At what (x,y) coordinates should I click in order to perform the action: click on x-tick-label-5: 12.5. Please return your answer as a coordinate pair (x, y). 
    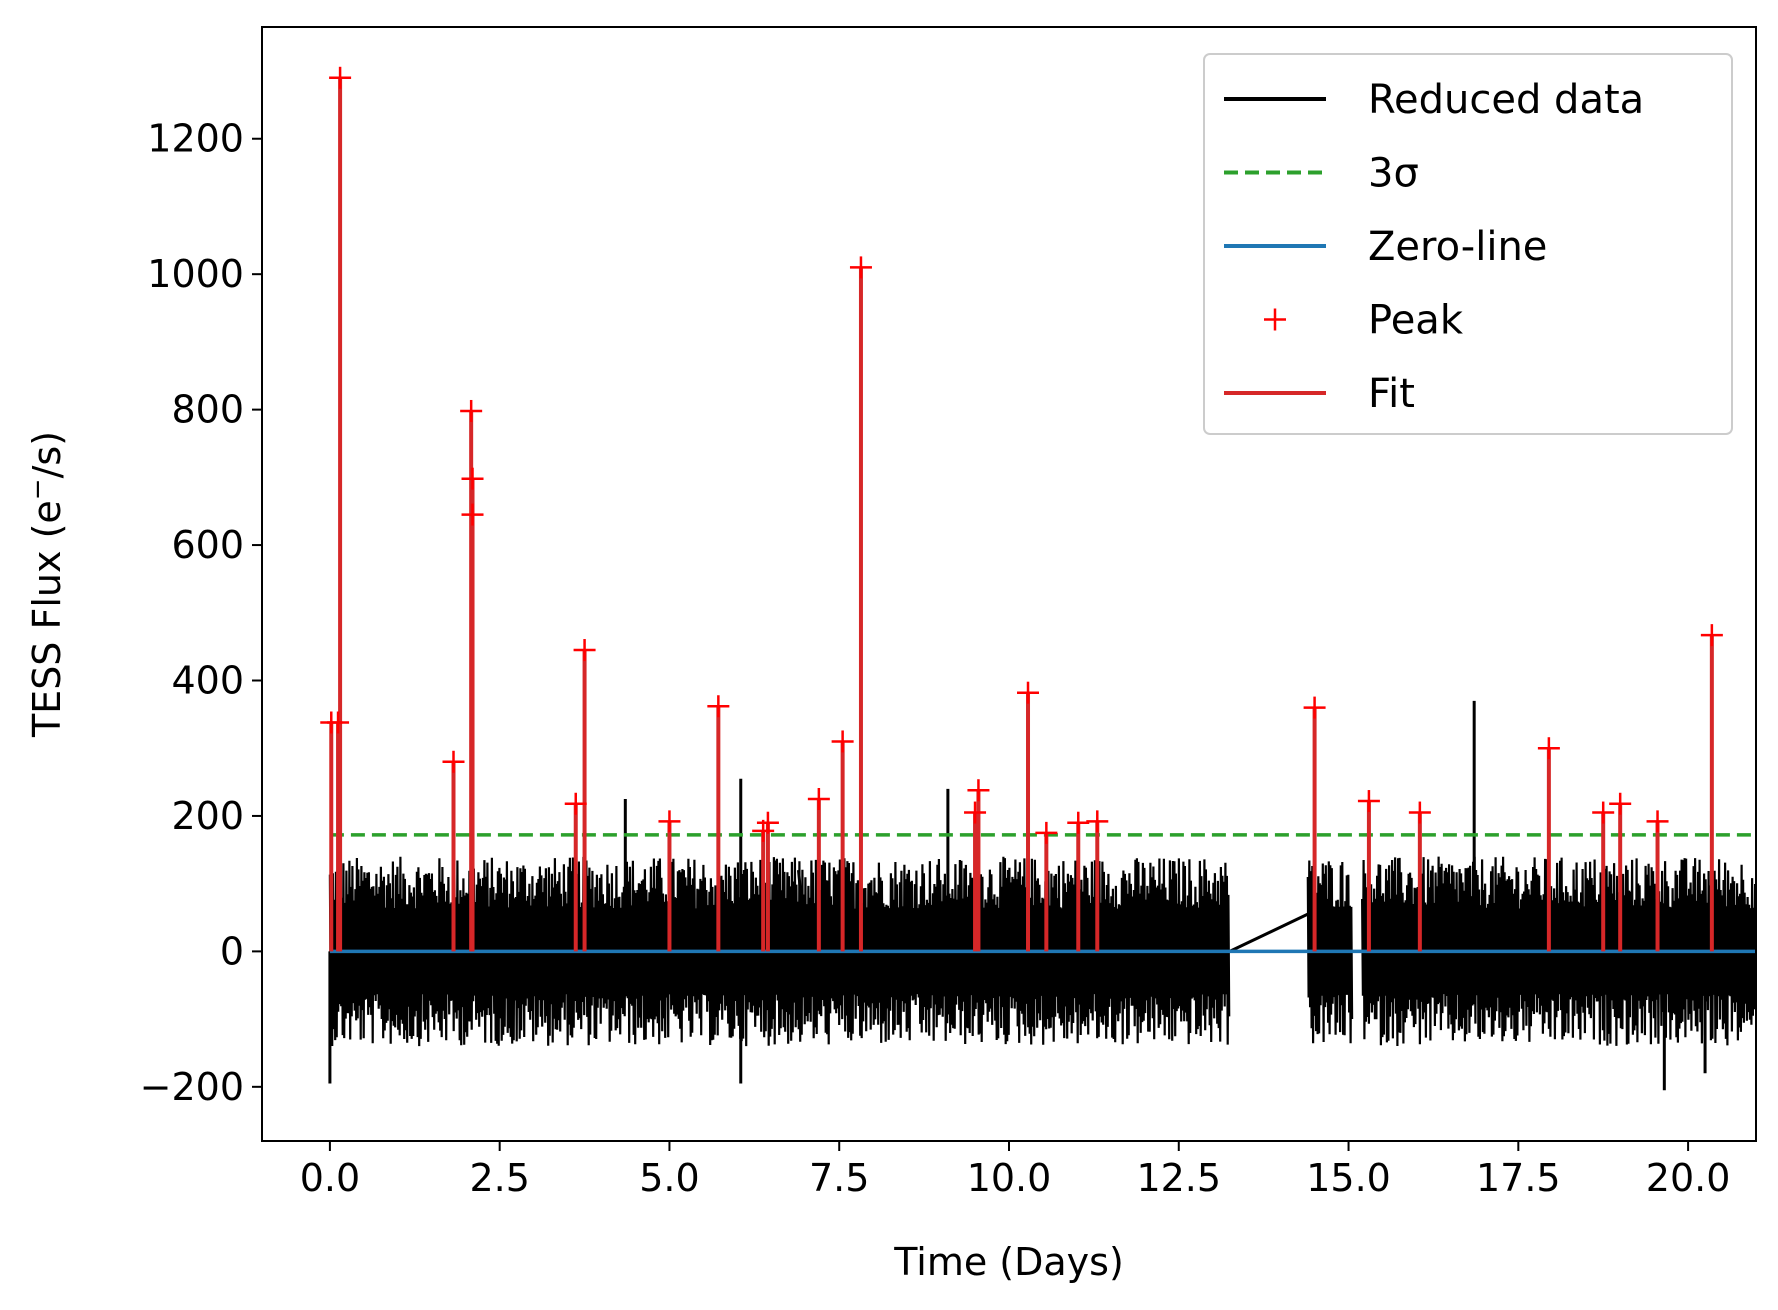
    Looking at the image, I should click on (1178, 1178).